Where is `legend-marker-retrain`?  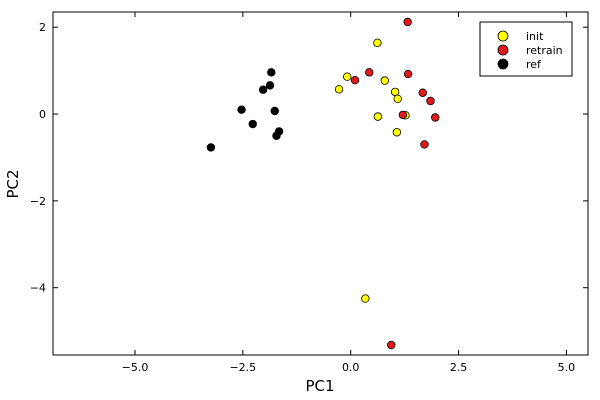 legend-marker-retrain is located at coordinates (503, 50).